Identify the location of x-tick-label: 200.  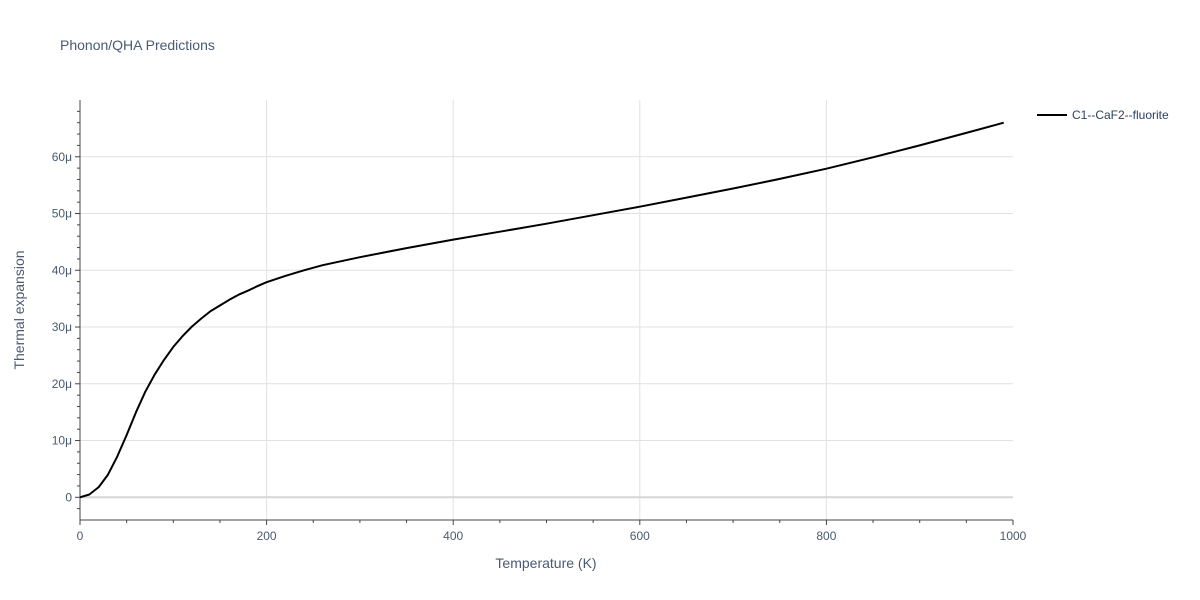
(267, 536).